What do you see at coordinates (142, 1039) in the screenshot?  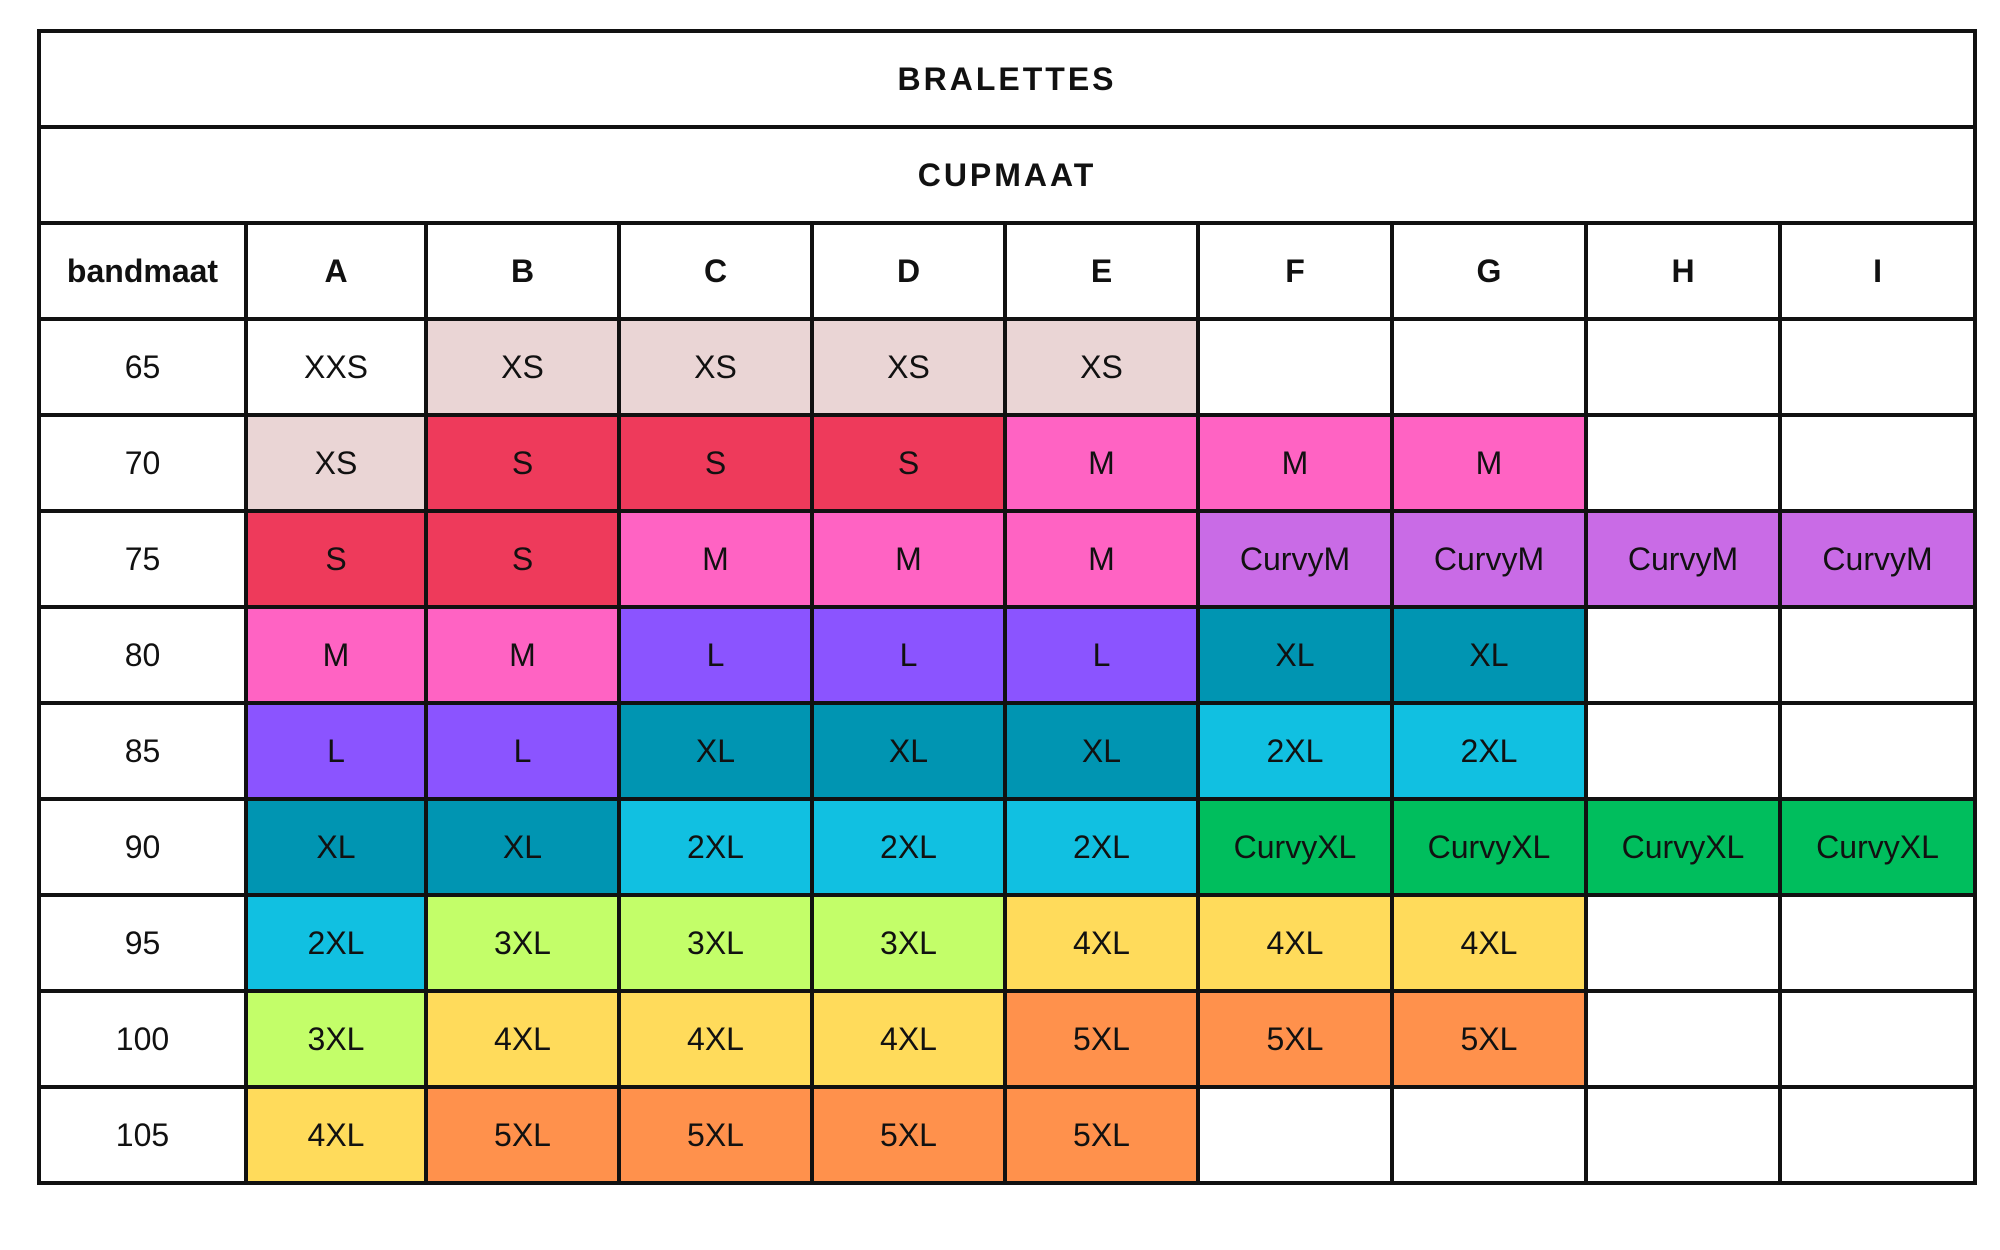 I see `band-size-cell: 100` at bounding box center [142, 1039].